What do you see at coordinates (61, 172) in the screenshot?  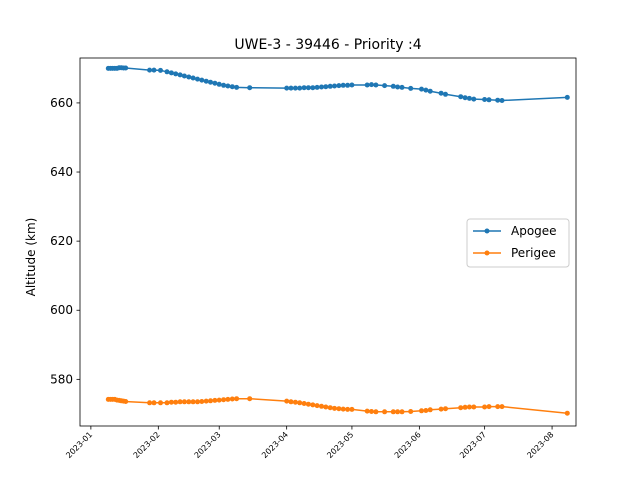 I see `y-tick-label: 640` at bounding box center [61, 172].